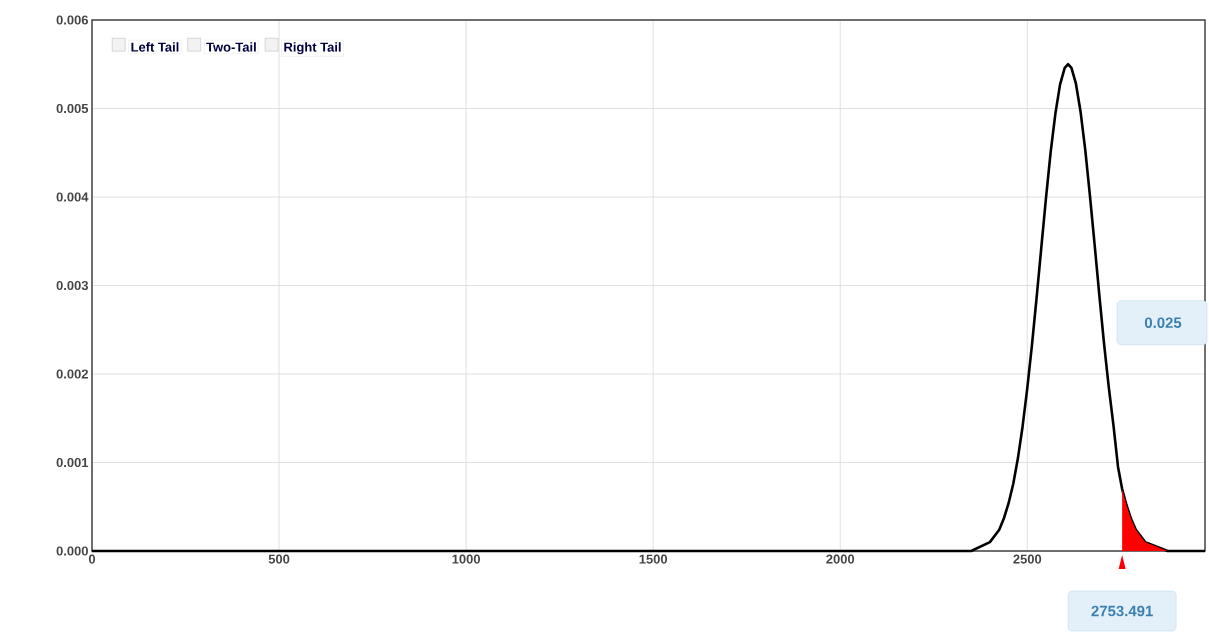 Image resolution: width=1209 pixels, height=639 pixels. Describe the element at coordinates (1027, 559) in the screenshot. I see `x-tick-label: 2500` at that location.